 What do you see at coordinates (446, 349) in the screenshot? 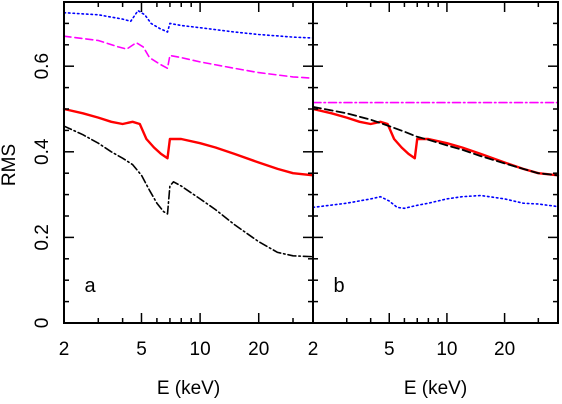
I see `panel-b-x-tick-label: 10` at bounding box center [446, 349].